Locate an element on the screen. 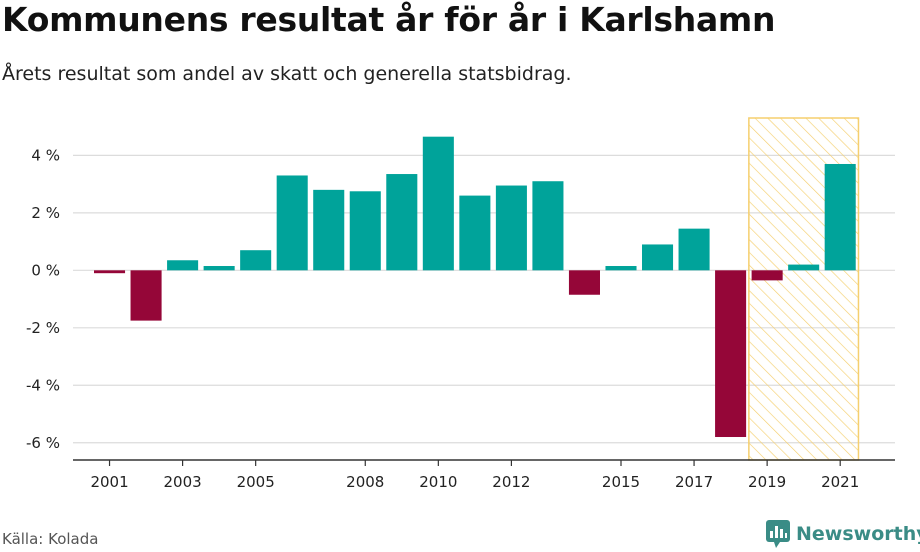 The image size is (920, 552). x-tick-label: 2005 is located at coordinates (256, 482).